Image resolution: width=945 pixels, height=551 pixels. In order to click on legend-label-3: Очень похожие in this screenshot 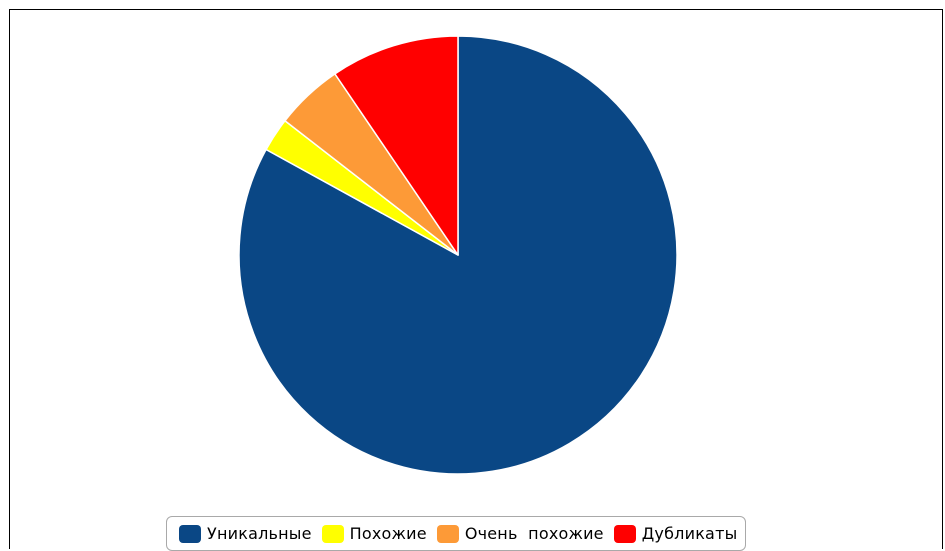, I will do `click(534, 533)`.